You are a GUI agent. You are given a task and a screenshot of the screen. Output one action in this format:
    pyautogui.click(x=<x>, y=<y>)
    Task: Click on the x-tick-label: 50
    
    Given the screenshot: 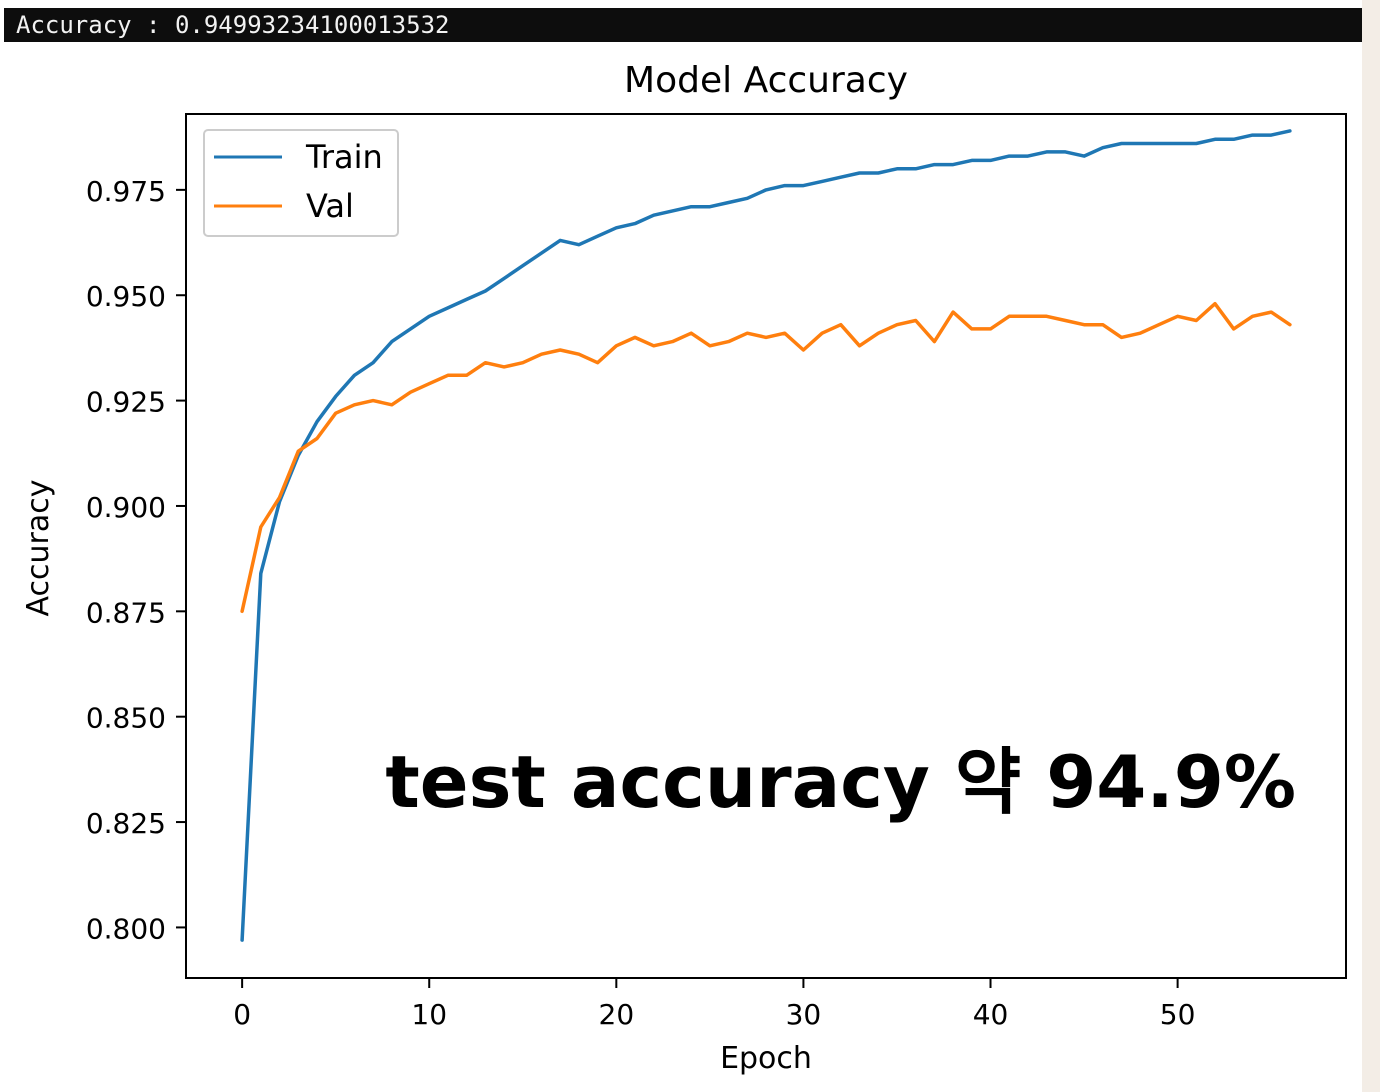 What is the action you would take?
    pyautogui.click(x=1178, y=1014)
    